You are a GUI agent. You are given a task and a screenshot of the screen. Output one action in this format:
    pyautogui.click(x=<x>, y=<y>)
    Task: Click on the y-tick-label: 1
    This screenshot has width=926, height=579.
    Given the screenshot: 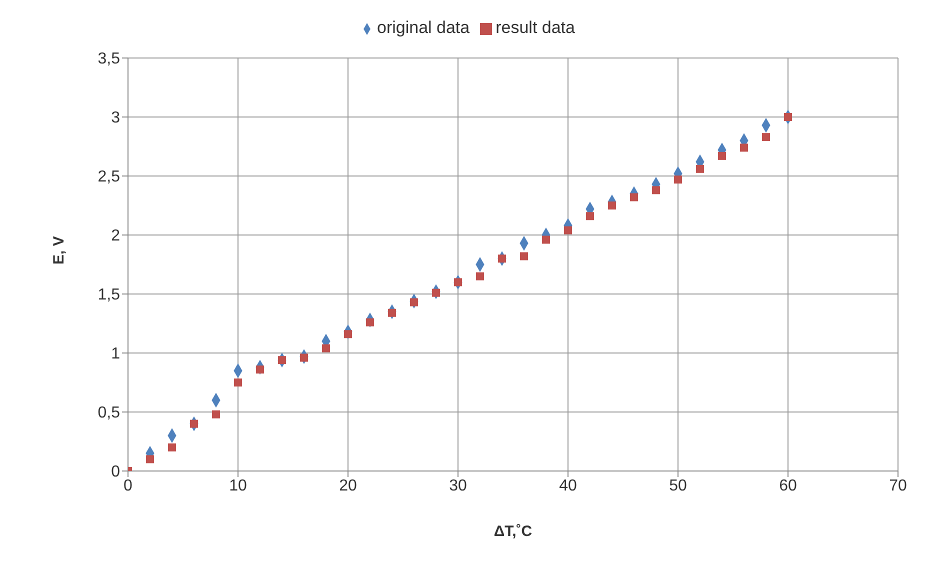 What is the action you would take?
    pyautogui.click(x=115, y=354)
    